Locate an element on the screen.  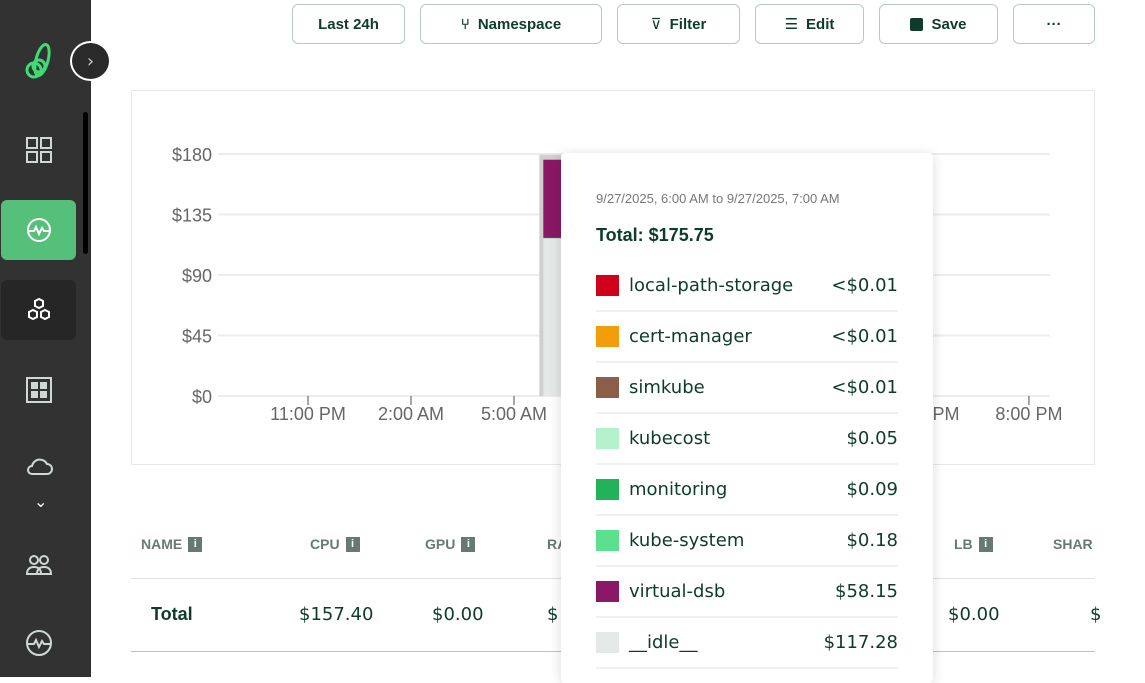
hexagons-icon is located at coordinates (39, 310).